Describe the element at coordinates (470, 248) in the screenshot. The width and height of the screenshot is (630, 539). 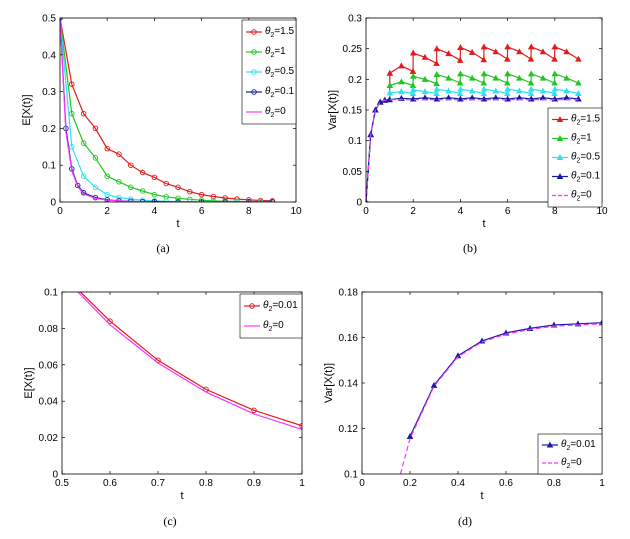
I see `caption-b: (b)` at that location.